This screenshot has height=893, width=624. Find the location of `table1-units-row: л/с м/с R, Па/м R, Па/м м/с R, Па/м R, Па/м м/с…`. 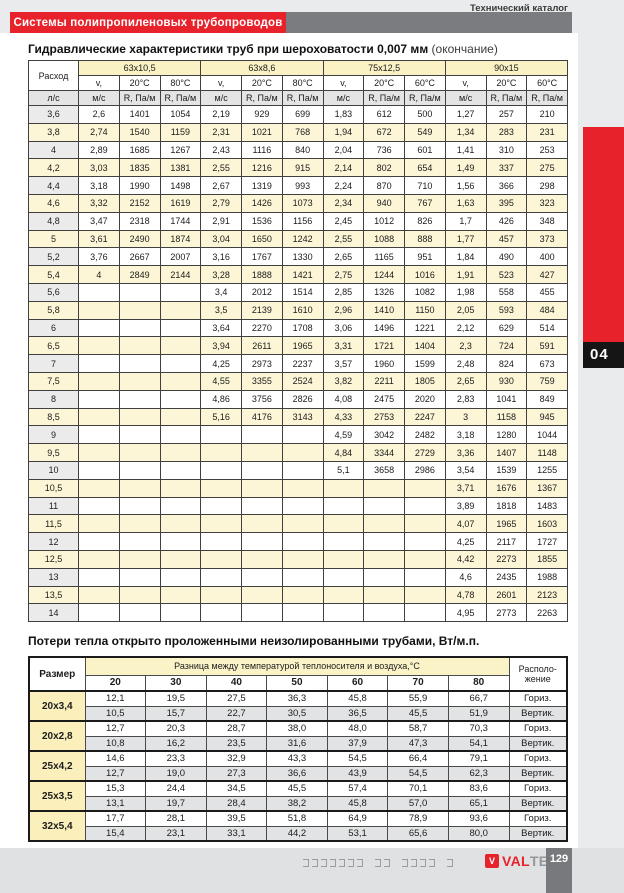

table1-units-row: л/с м/с R, Па/м R, Па/м м/с R, Па/м R, Па/м м/с… is located at coordinates (298, 98).